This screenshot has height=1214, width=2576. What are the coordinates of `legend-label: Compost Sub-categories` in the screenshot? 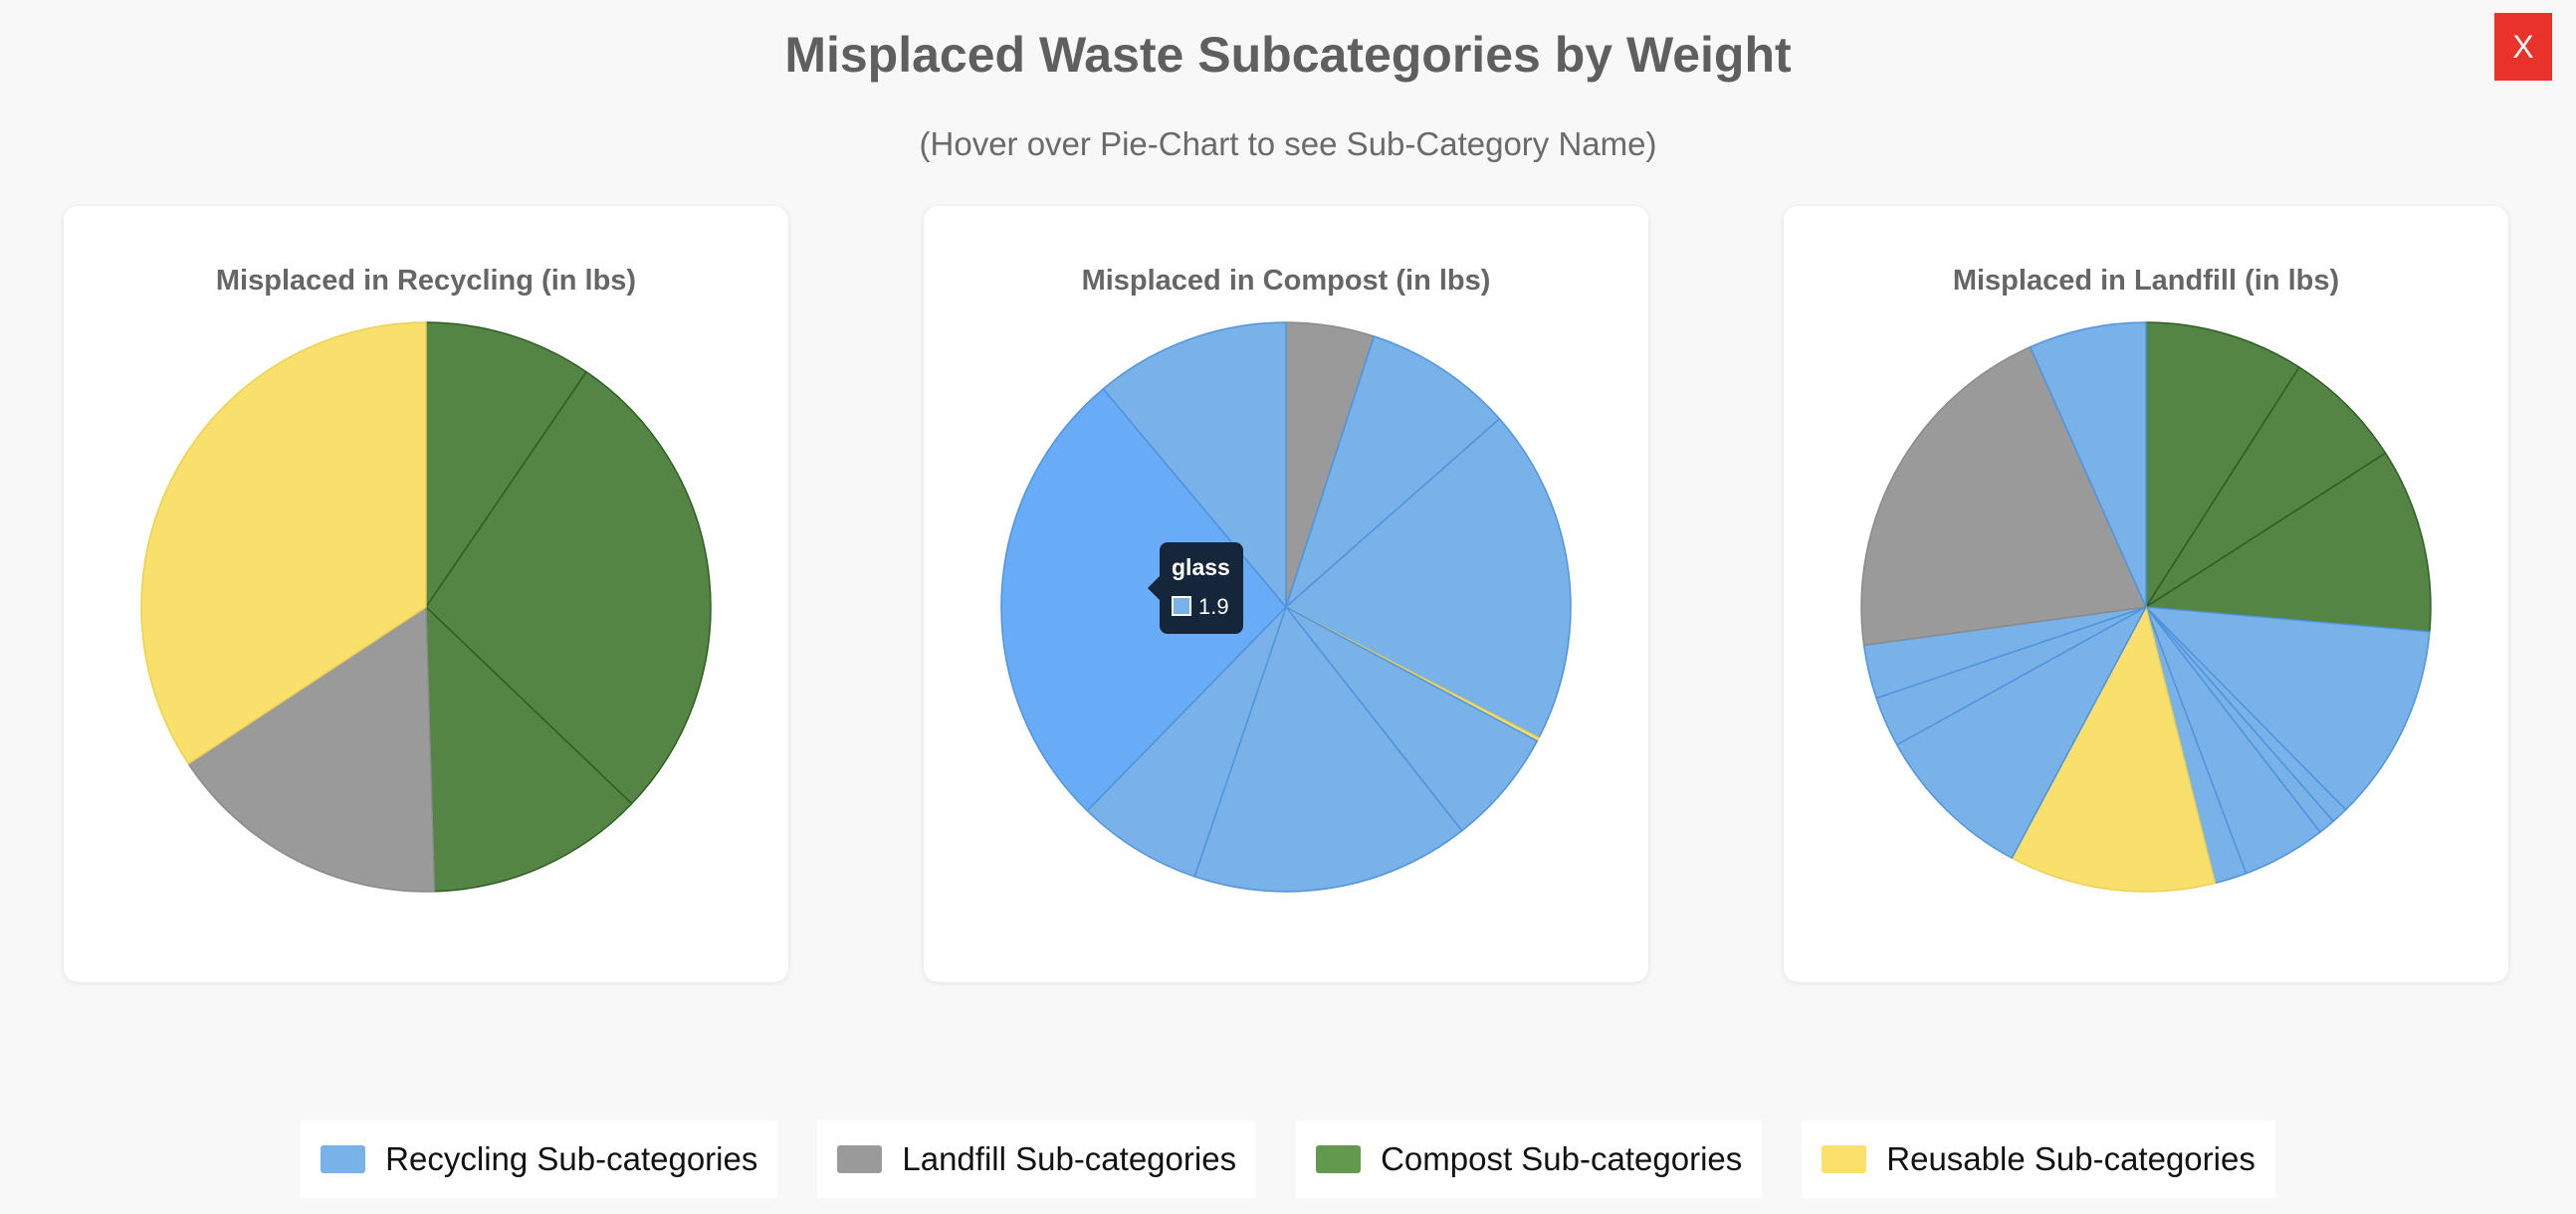 It's located at (1562, 1158).